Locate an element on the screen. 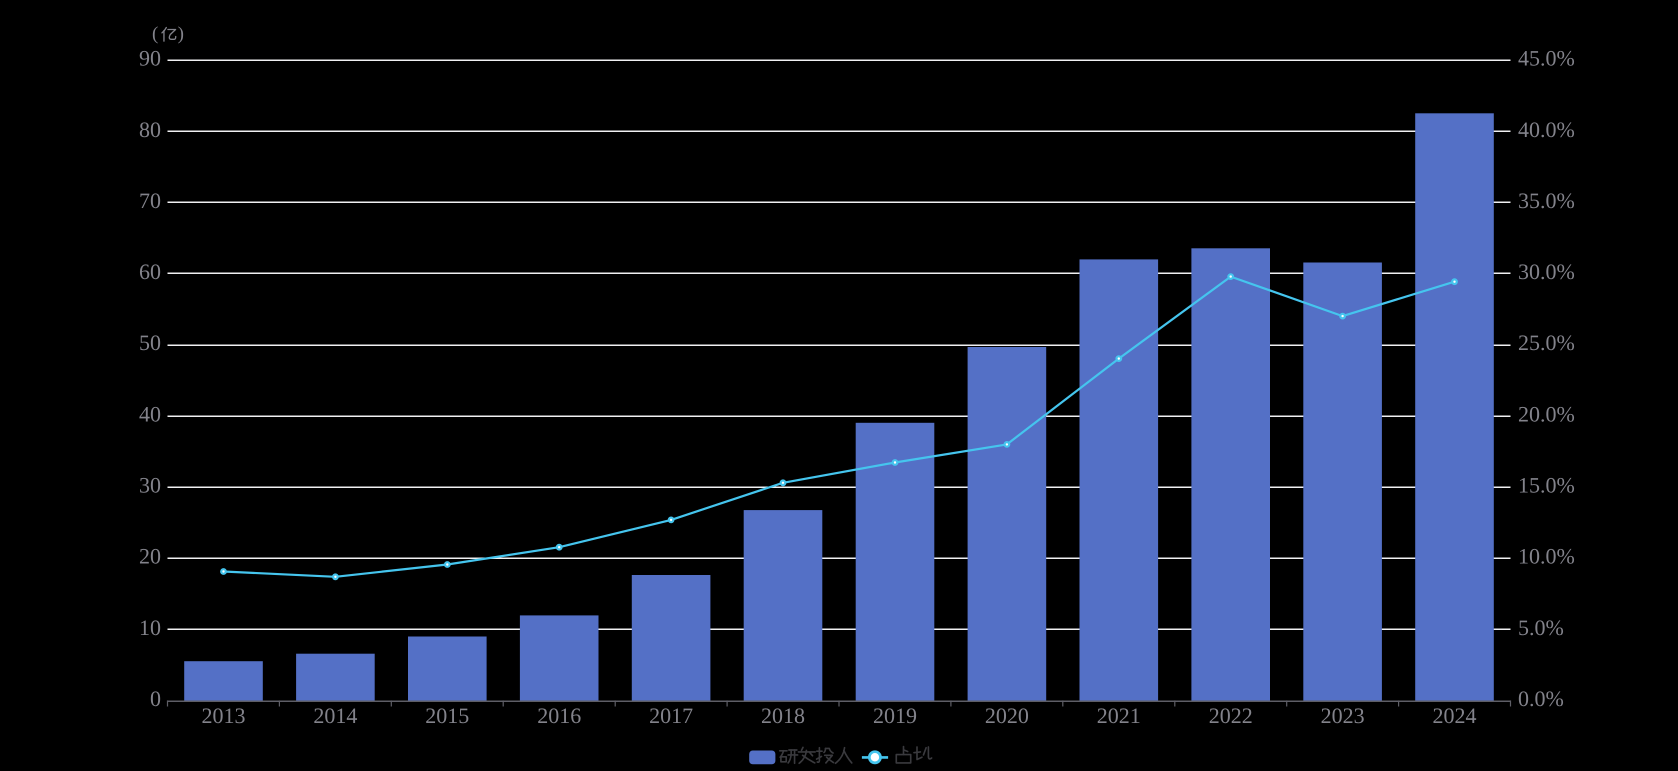 This screenshot has width=1678, height=771. svg-text: 40.0% is located at coordinates (1546, 129).